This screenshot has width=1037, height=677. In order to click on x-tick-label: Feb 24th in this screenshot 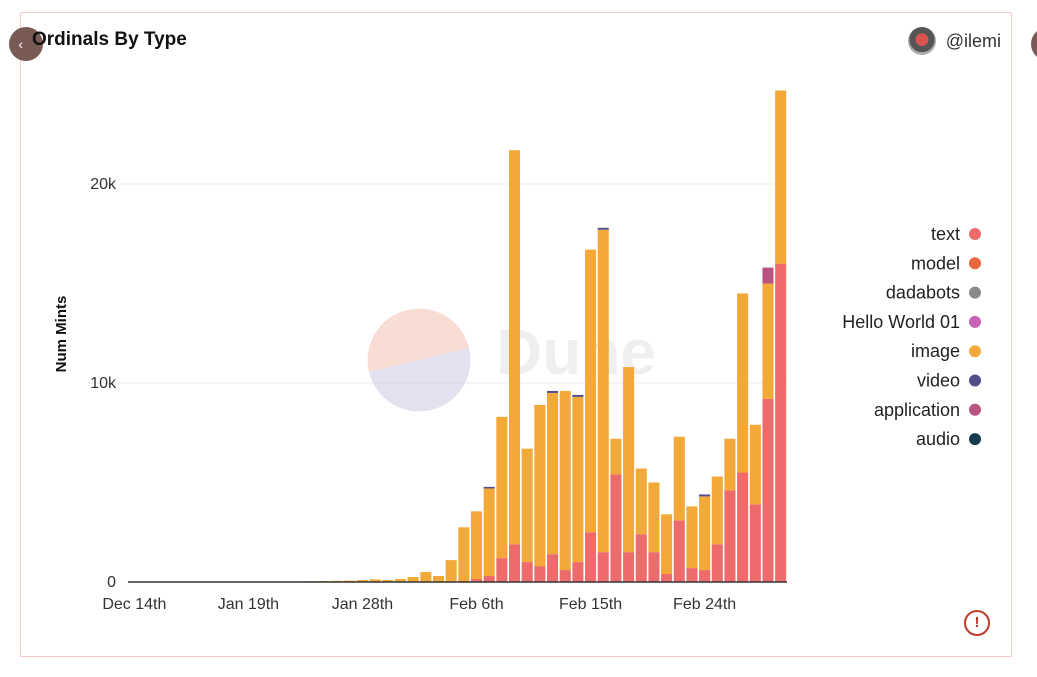, I will do `click(704, 604)`.